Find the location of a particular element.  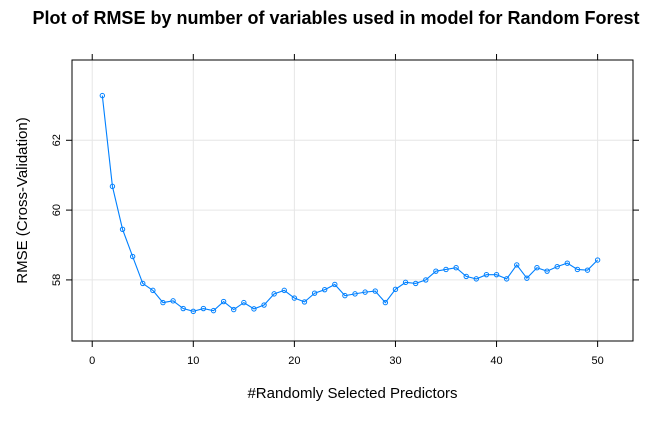

y-axis-label: RMSE (Cross-Validation) is located at coordinates (22, 200).